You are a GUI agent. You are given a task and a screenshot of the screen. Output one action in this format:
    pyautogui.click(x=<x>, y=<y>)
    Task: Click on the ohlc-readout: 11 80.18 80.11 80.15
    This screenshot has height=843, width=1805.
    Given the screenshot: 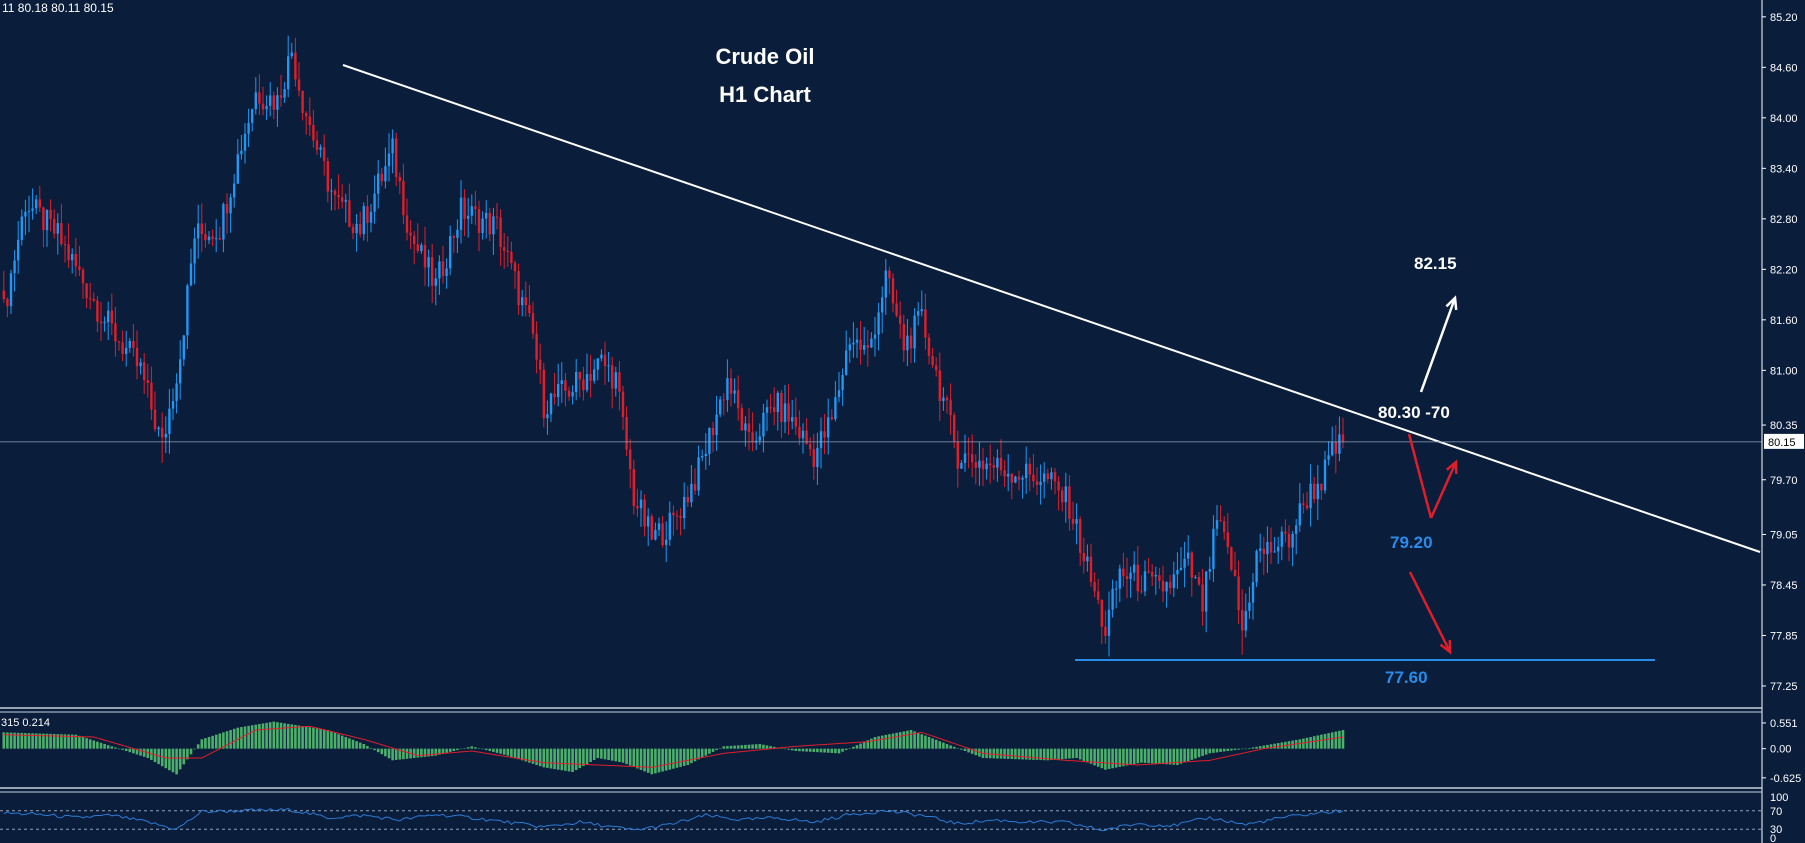 What is the action you would take?
    pyautogui.click(x=58, y=8)
    